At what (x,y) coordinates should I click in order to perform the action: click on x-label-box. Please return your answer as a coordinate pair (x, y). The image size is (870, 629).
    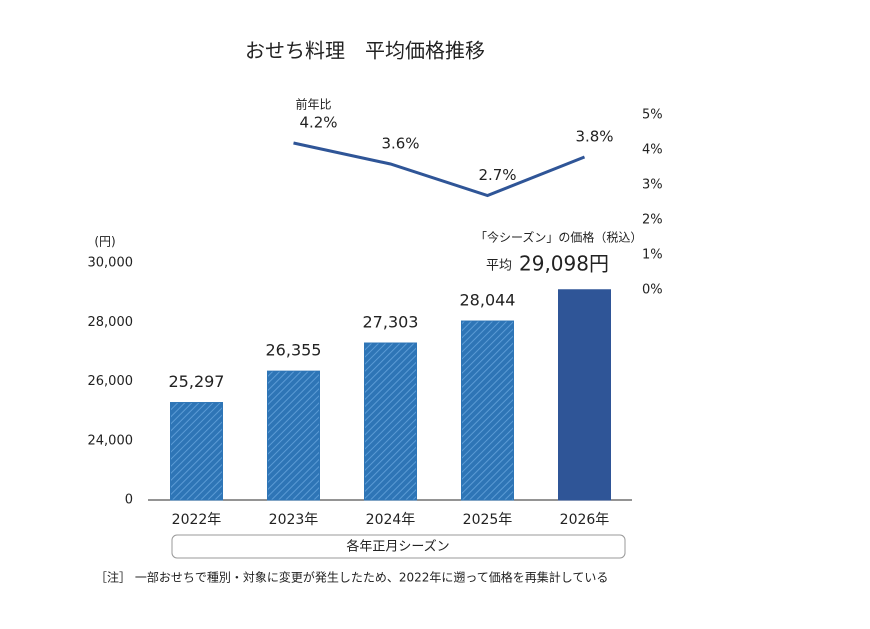
    Looking at the image, I should click on (398, 546).